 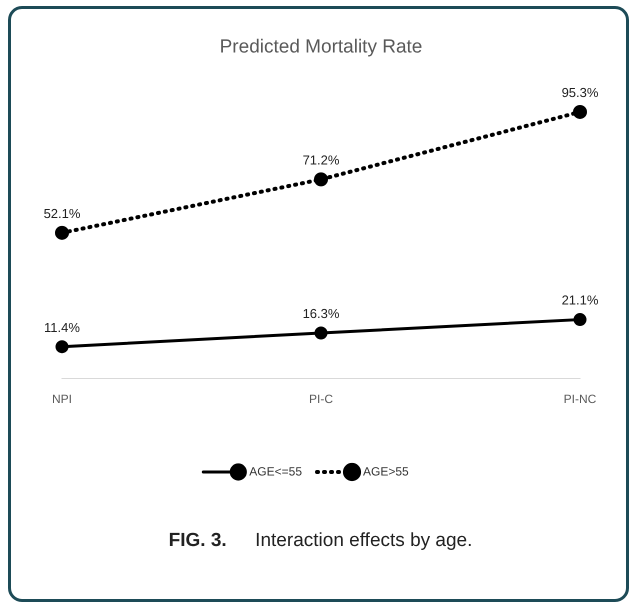 I want to click on text: FIG. 3. Interaction effects by age., so click(x=320, y=540).